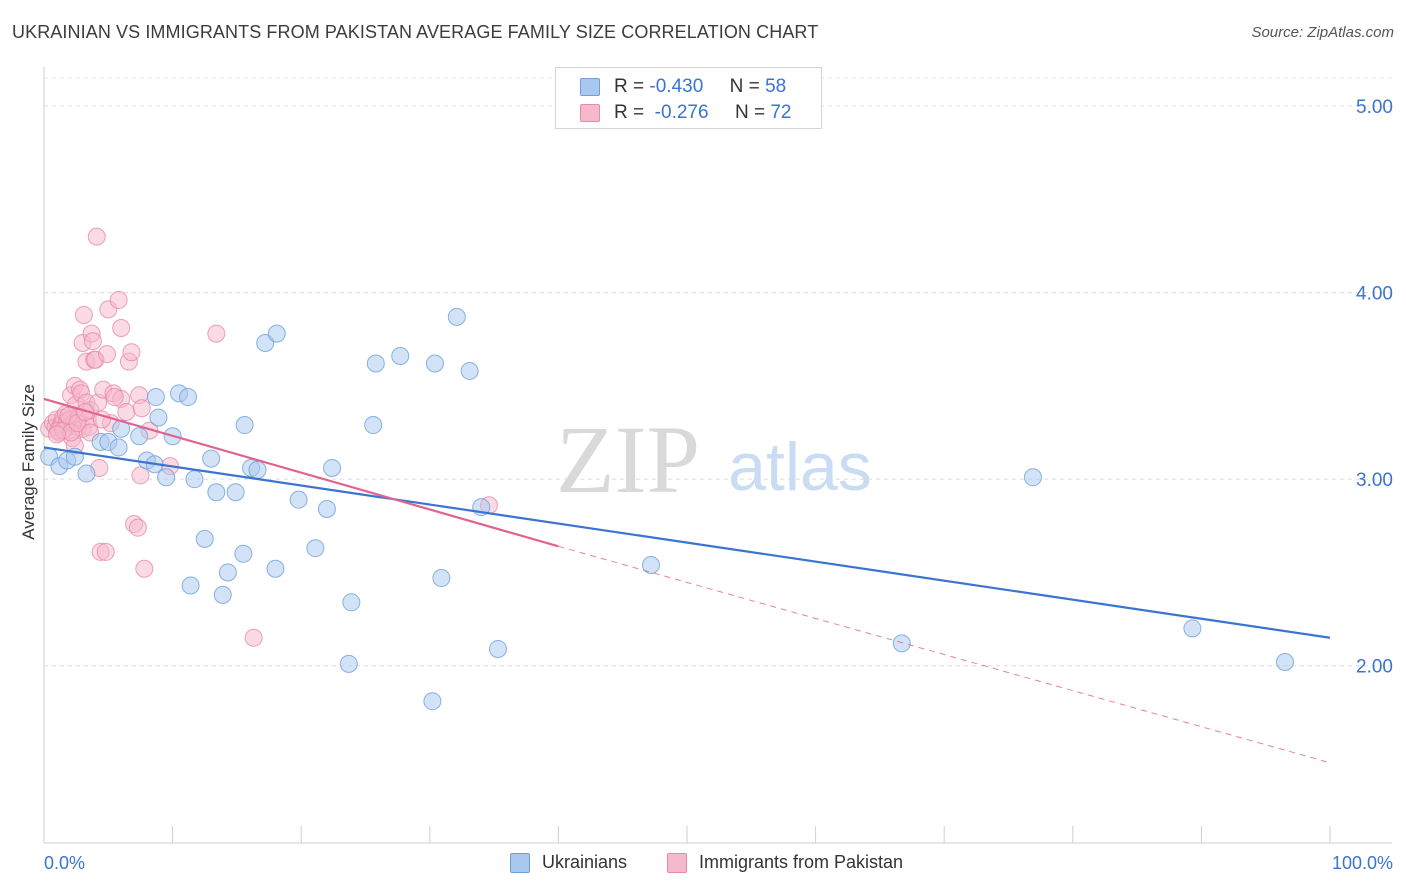  Describe the element at coordinates (1374, 667) in the screenshot. I see `y-tick-label: 2.00` at that location.